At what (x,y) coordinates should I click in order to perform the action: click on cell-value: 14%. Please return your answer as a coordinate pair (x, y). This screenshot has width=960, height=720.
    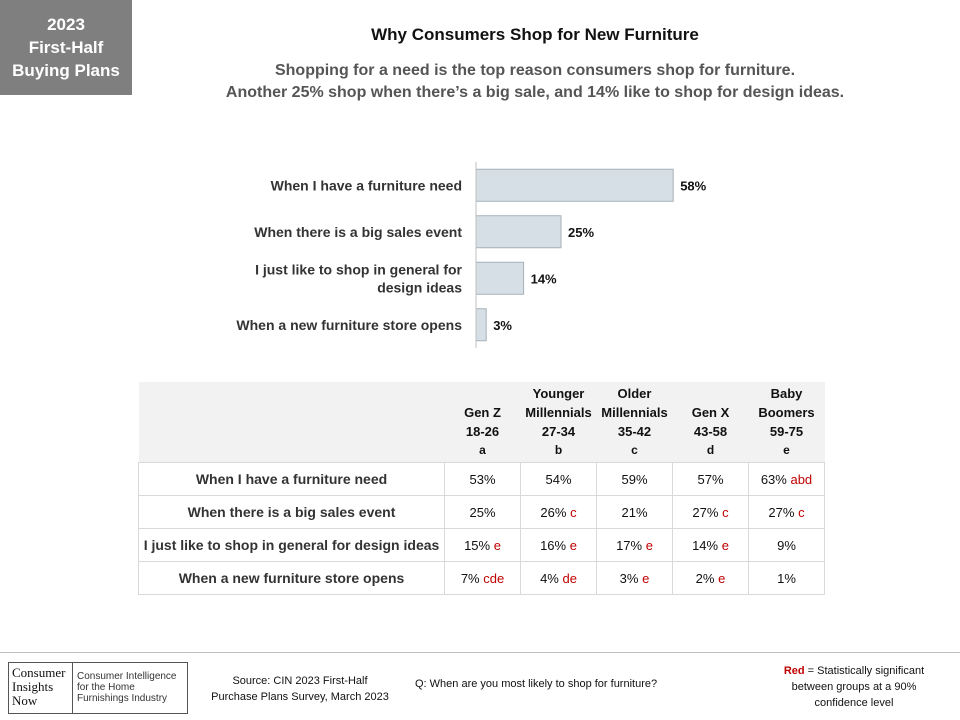
    Looking at the image, I should click on (705, 545).